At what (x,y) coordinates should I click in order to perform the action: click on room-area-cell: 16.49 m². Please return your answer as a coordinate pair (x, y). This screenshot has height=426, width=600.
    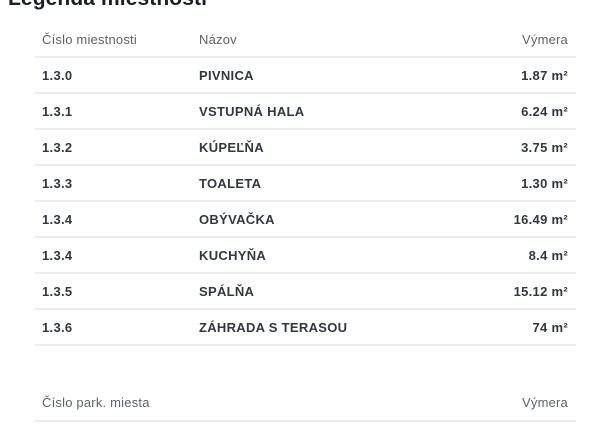
    Looking at the image, I should click on (540, 219).